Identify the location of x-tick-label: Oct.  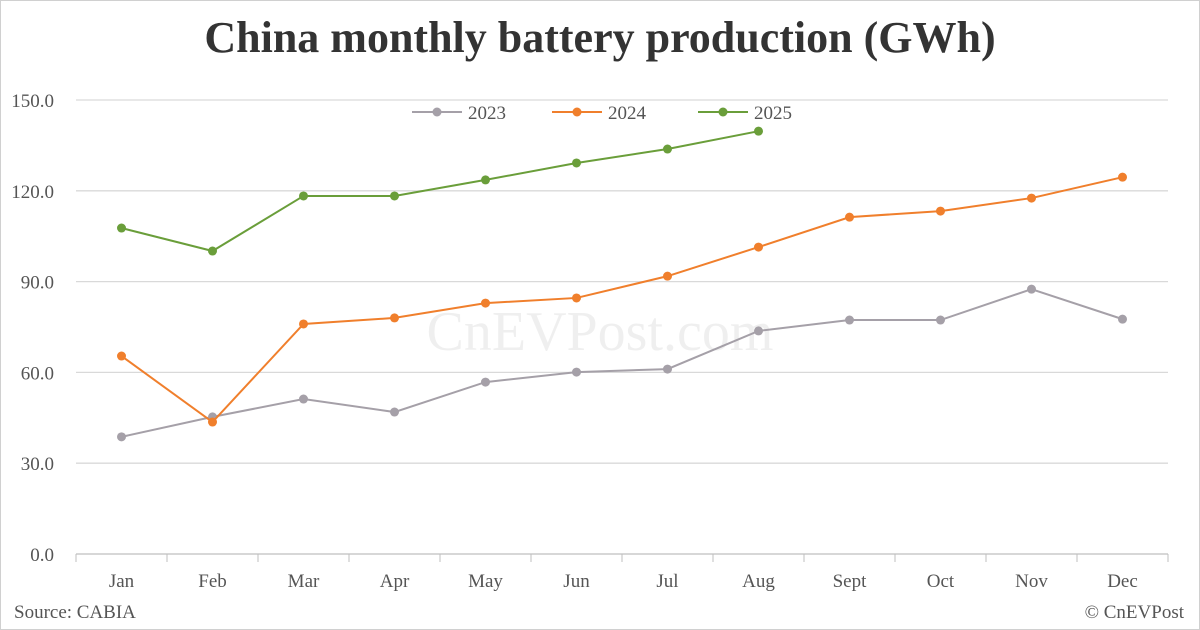
(941, 581).